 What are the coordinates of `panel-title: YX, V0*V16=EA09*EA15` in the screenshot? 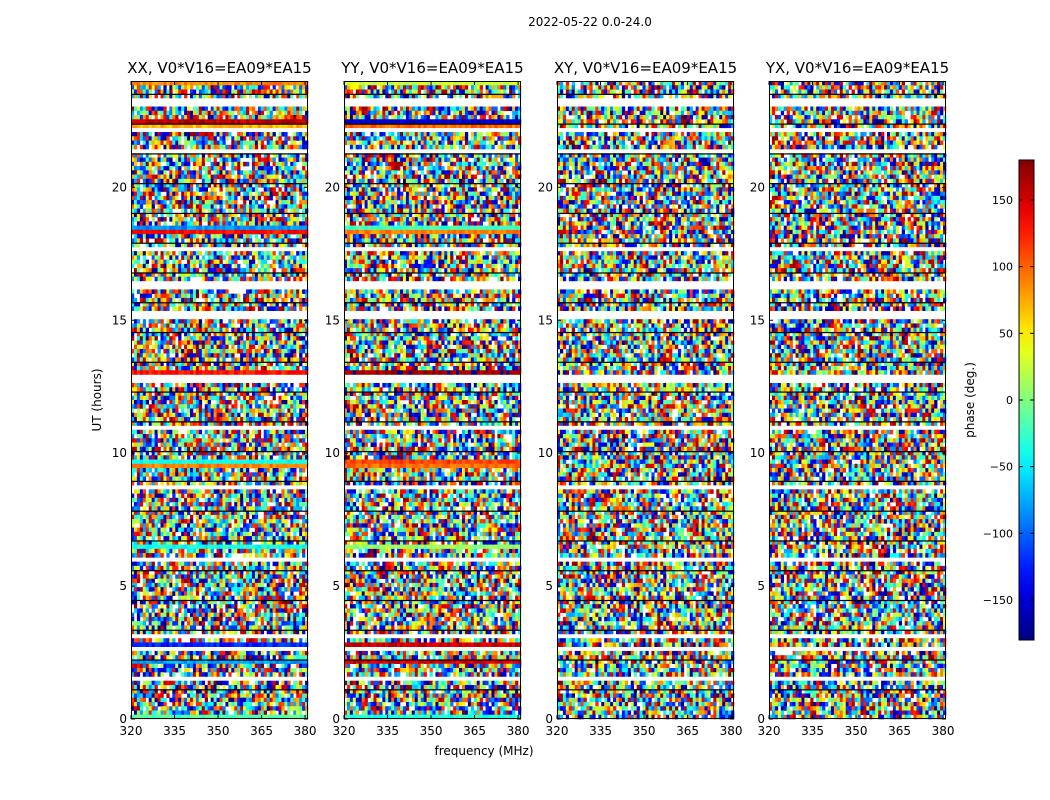 It's located at (857, 68).